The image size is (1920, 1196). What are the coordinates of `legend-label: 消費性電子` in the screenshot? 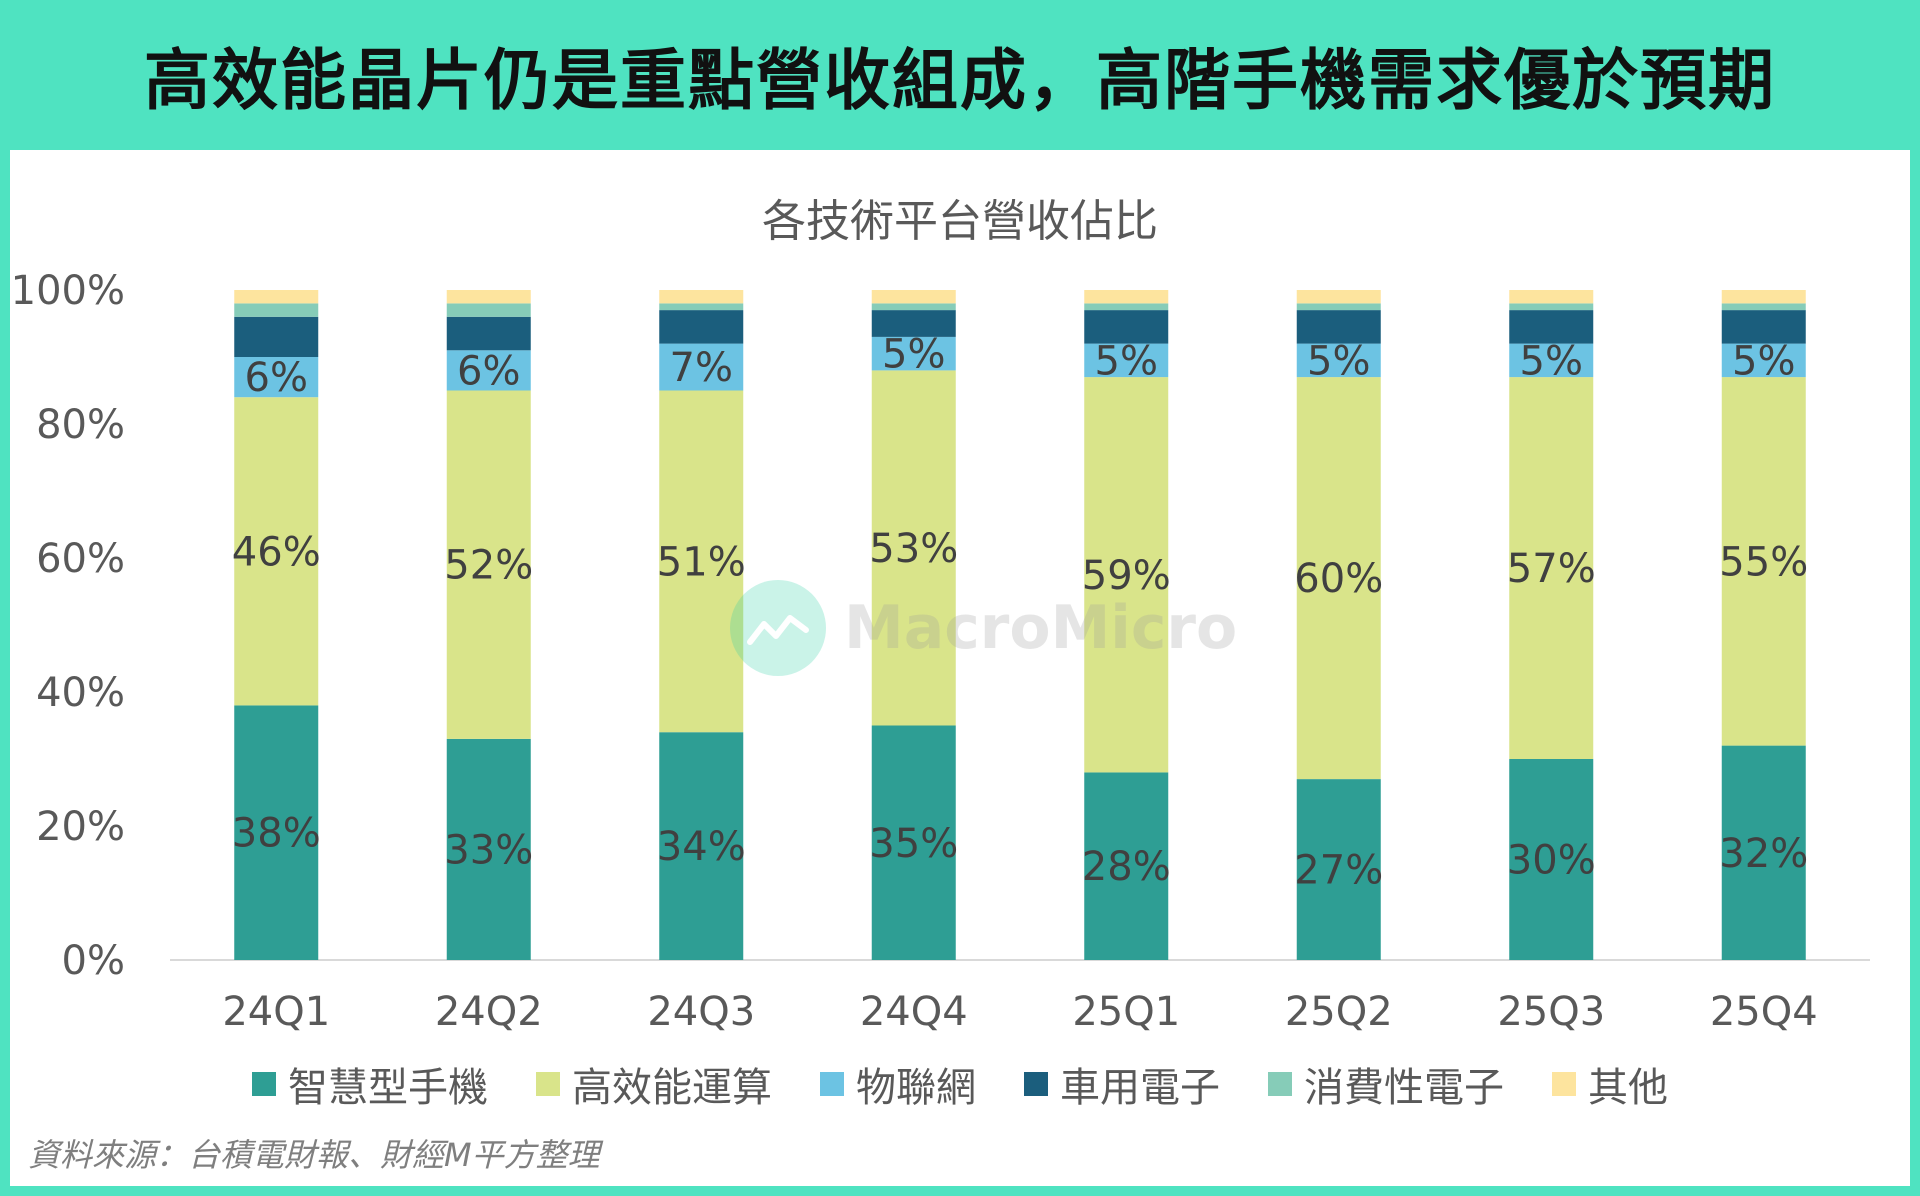 It's located at (1404, 1088).